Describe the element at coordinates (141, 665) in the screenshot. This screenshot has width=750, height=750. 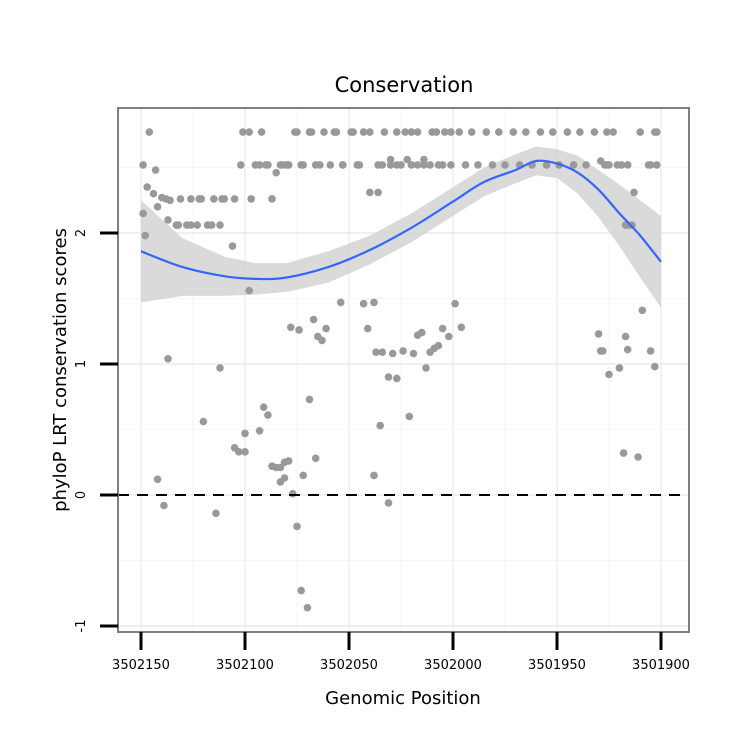
I see `x-tick-label: 3502150` at that location.